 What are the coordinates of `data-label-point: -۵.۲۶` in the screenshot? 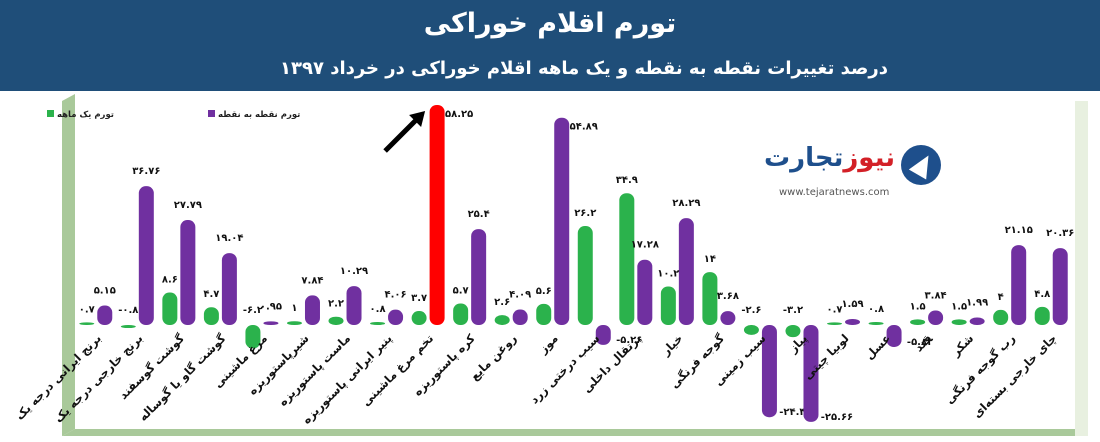 It's located at (629, 340).